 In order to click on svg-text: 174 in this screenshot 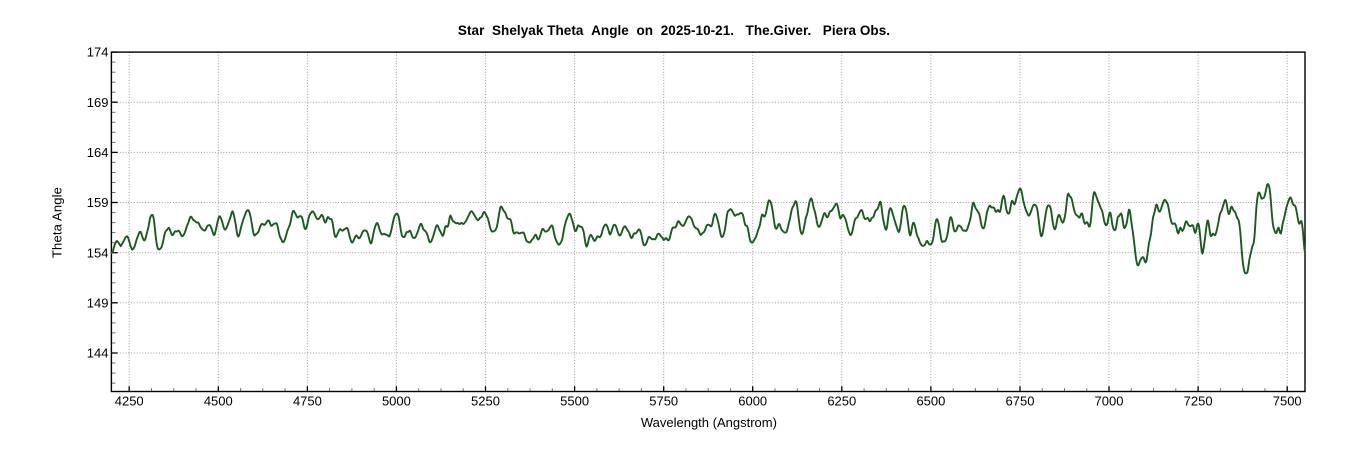, I will do `click(98, 52)`.